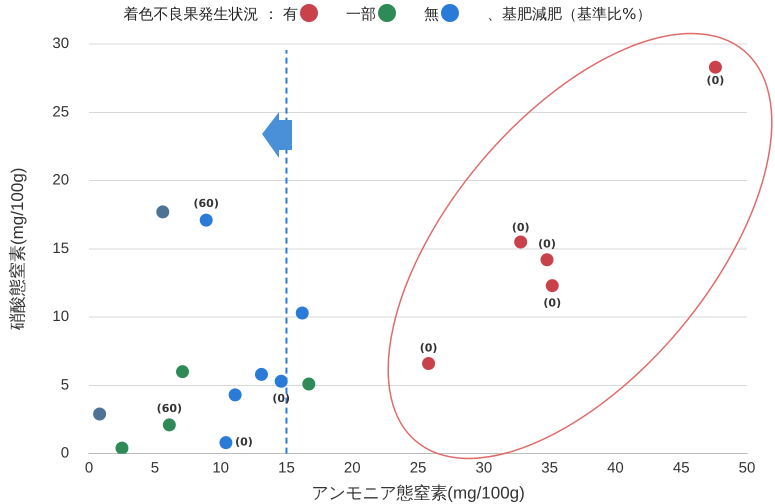 The width and height of the screenshot is (775, 504). Describe the element at coordinates (286, 468) in the screenshot. I see `x-tick-label: 15` at that location.